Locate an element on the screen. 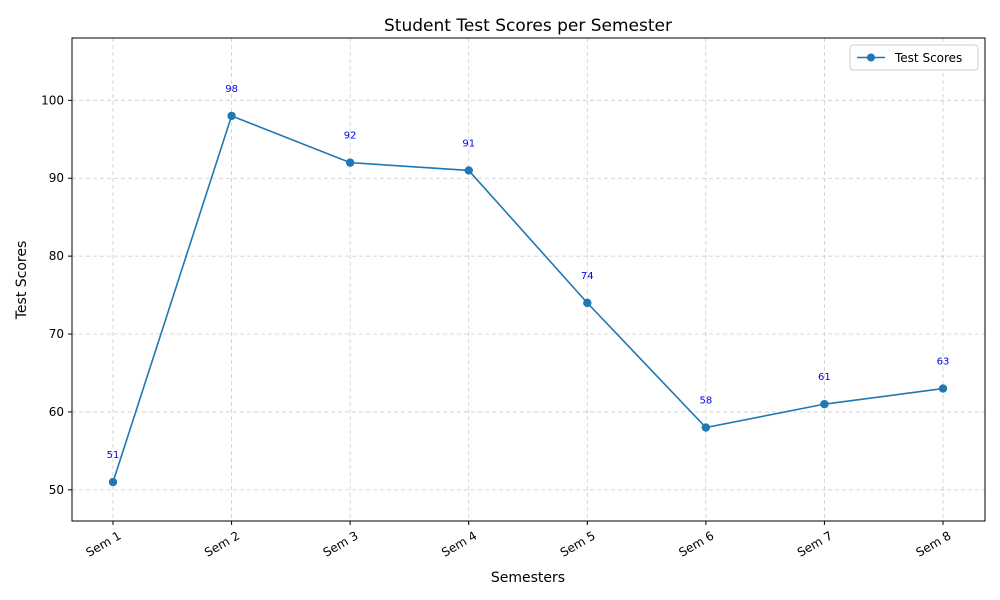  y-axis-ticks: 50 60 70 80 90 100 is located at coordinates (56, 295).